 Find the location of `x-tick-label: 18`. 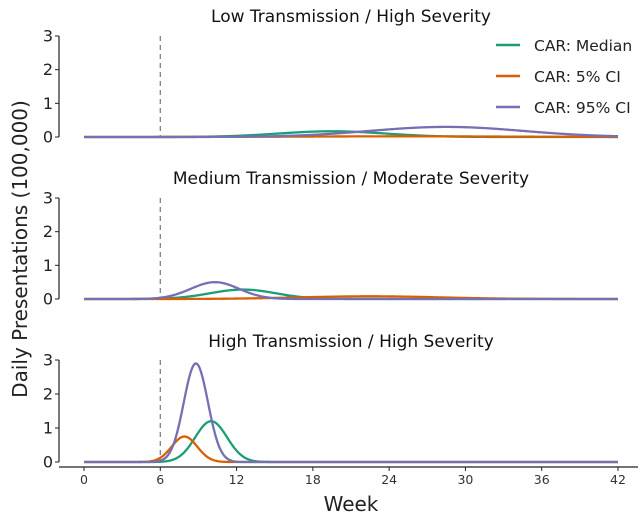

x-tick-label: 18 is located at coordinates (313, 479).